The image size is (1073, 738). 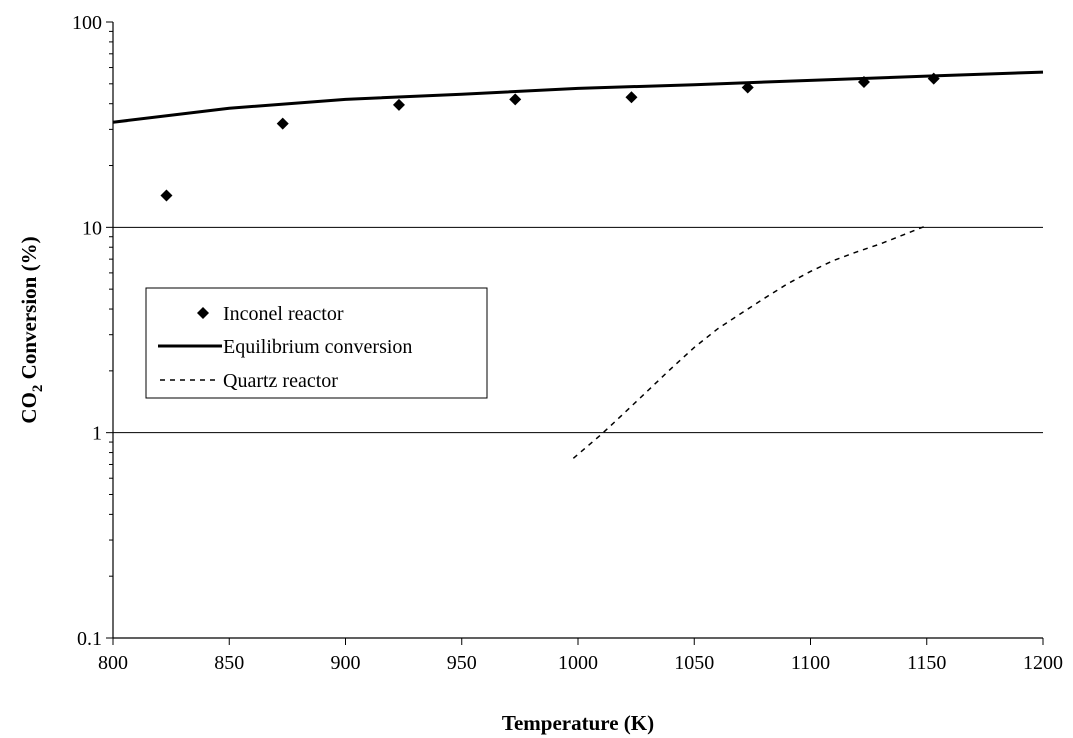 What do you see at coordinates (87, 23) in the screenshot?
I see `y-tick-label: 100` at bounding box center [87, 23].